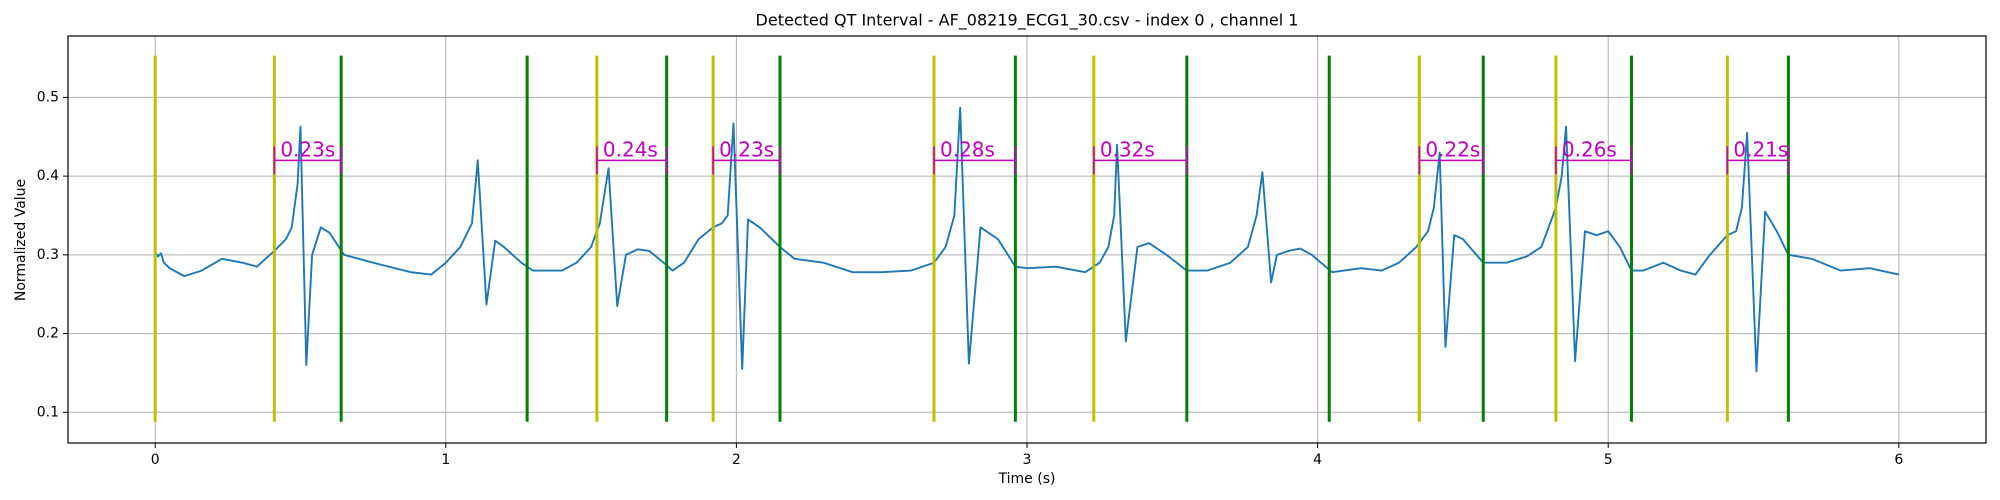  Describe the element at coordinates (1027, 479) in the screenshot. I see `x-axis-label: Time (s)` at that location.